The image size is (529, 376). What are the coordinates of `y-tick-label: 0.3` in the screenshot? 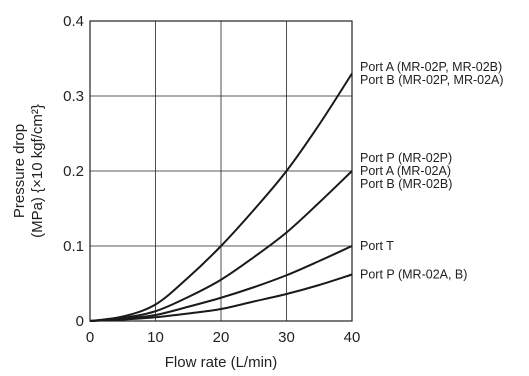 It's located at (73, 96).